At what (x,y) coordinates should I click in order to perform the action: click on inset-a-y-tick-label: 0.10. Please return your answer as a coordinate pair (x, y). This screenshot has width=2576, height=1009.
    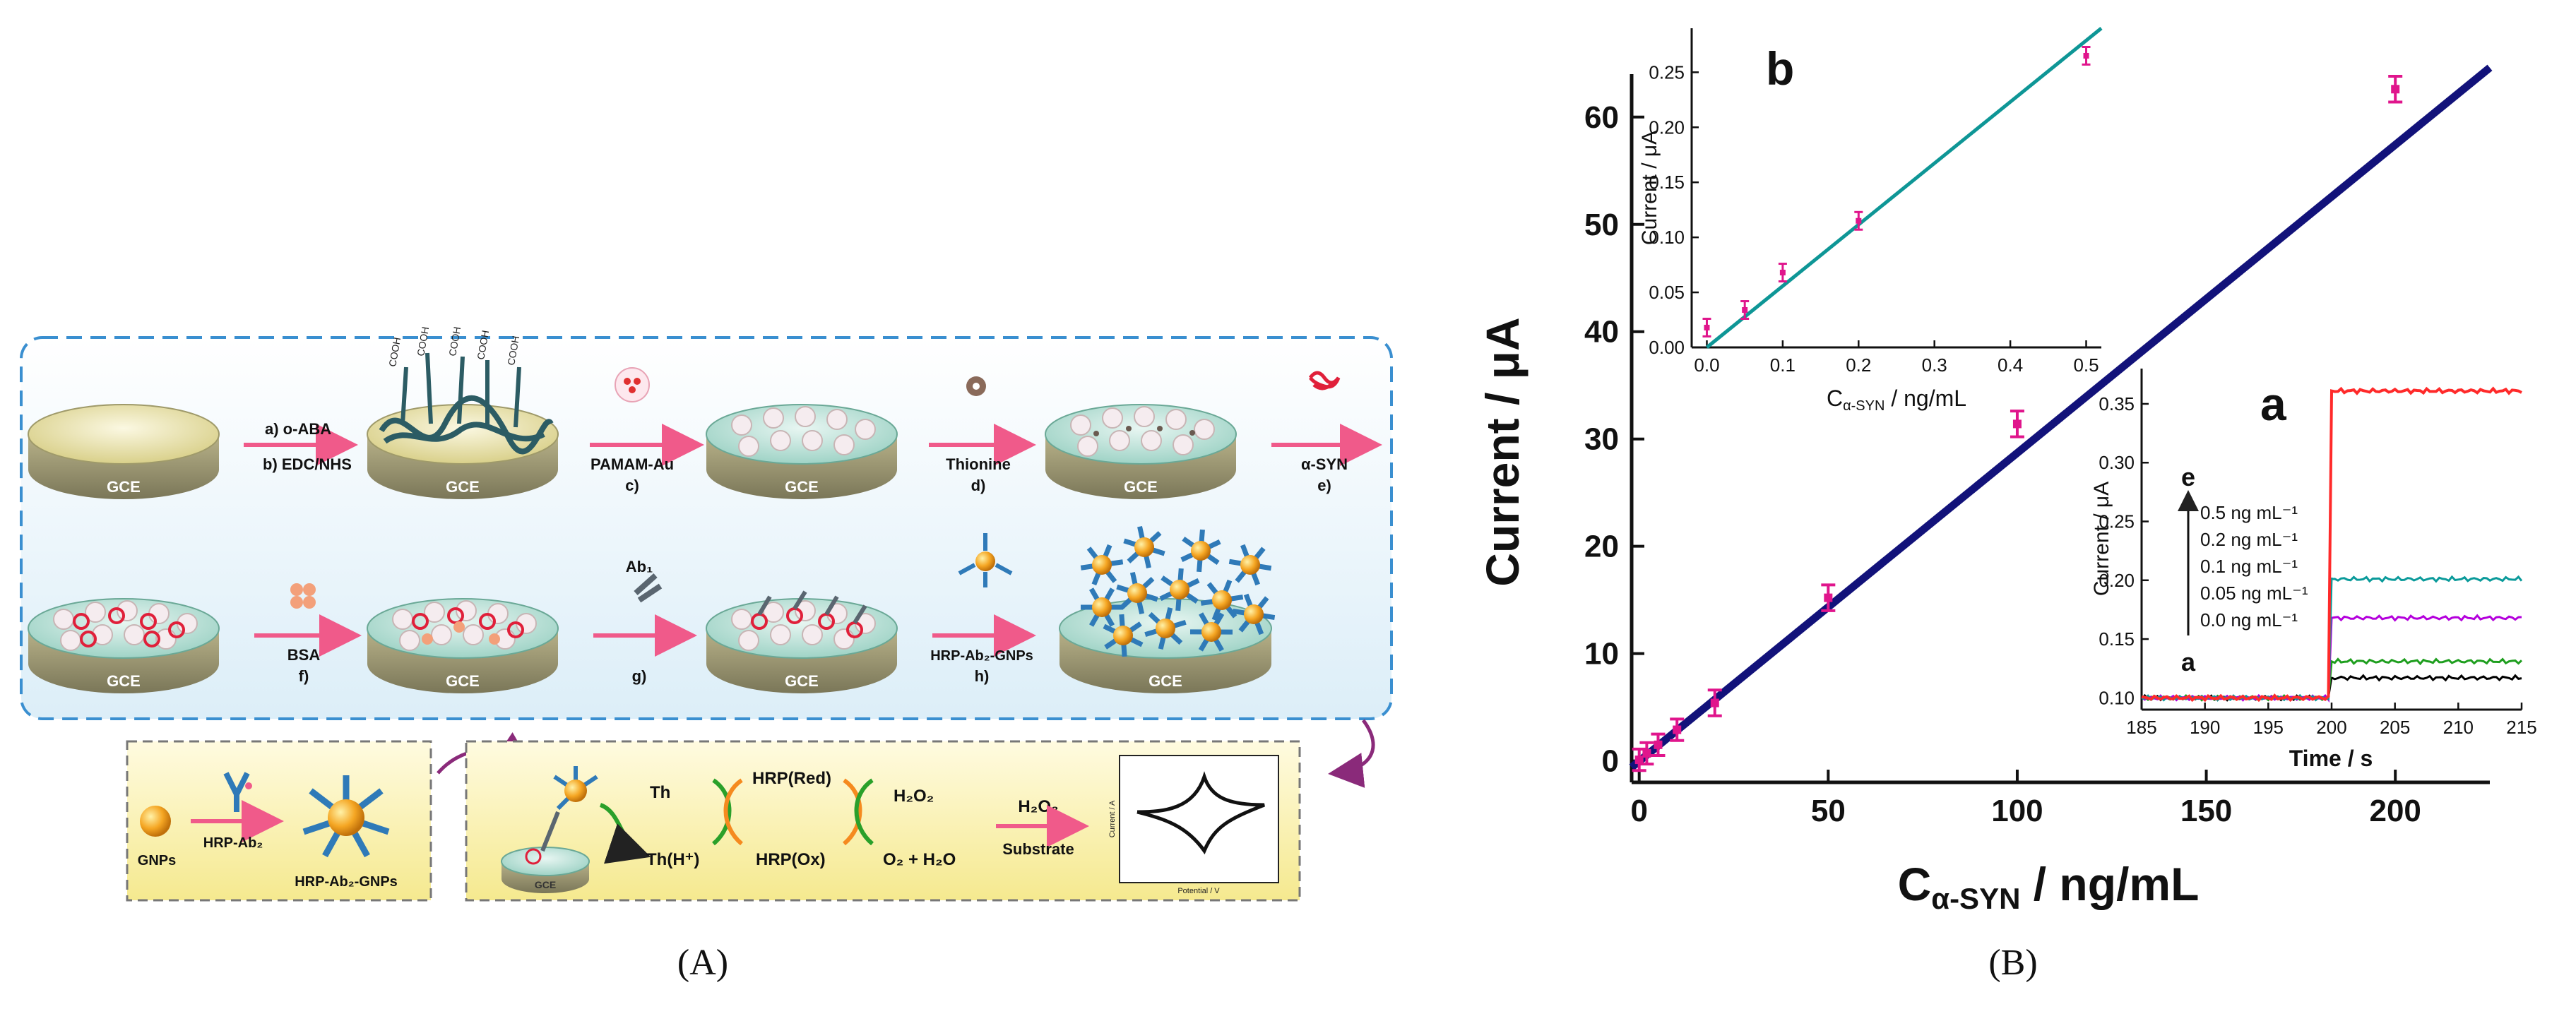
    Looking at the image, I should click on (2117, 697).